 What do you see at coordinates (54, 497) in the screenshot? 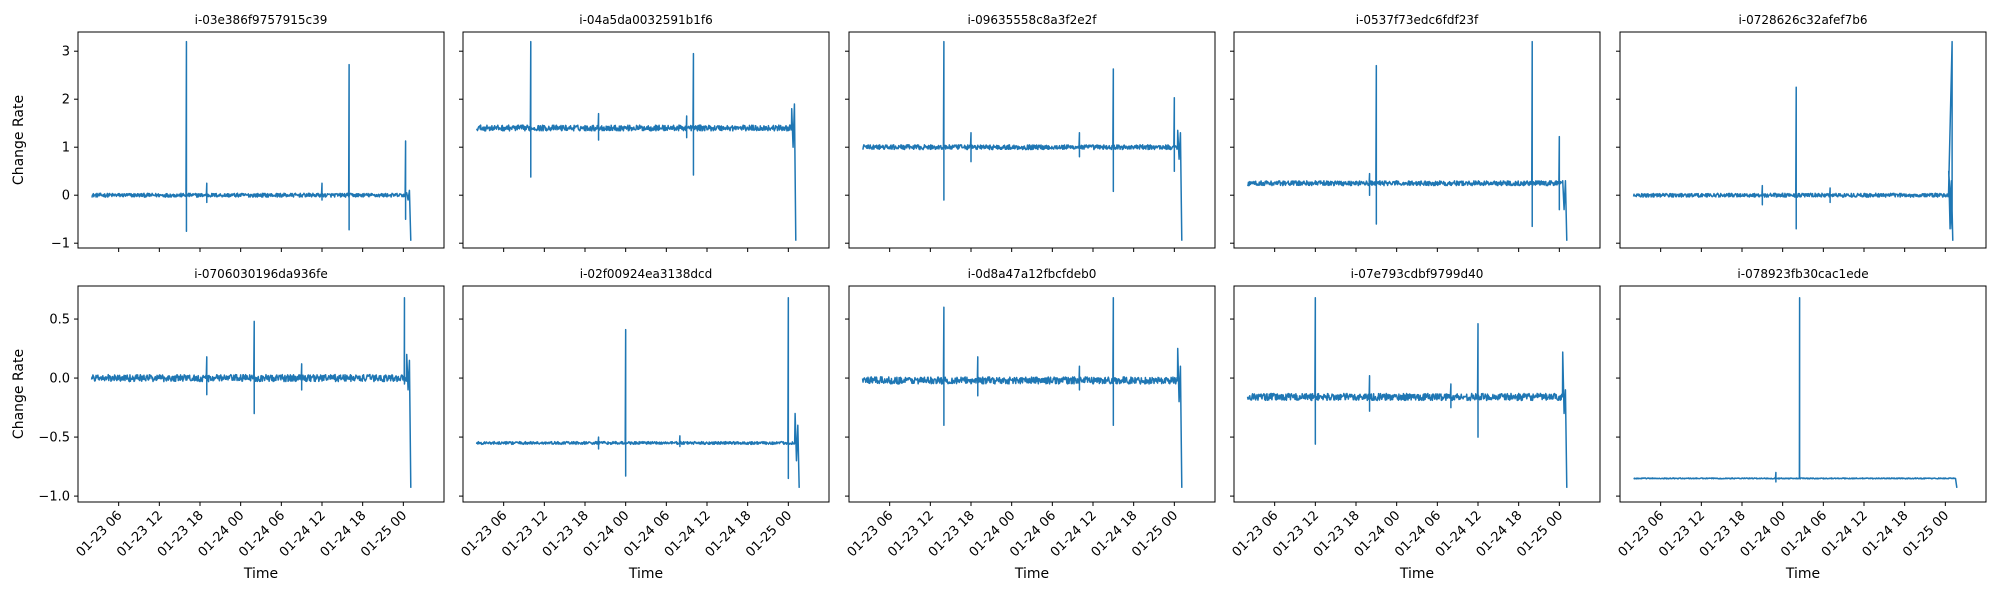
I see `y-tick-label: −1.0` at bounding box center [54, 497].